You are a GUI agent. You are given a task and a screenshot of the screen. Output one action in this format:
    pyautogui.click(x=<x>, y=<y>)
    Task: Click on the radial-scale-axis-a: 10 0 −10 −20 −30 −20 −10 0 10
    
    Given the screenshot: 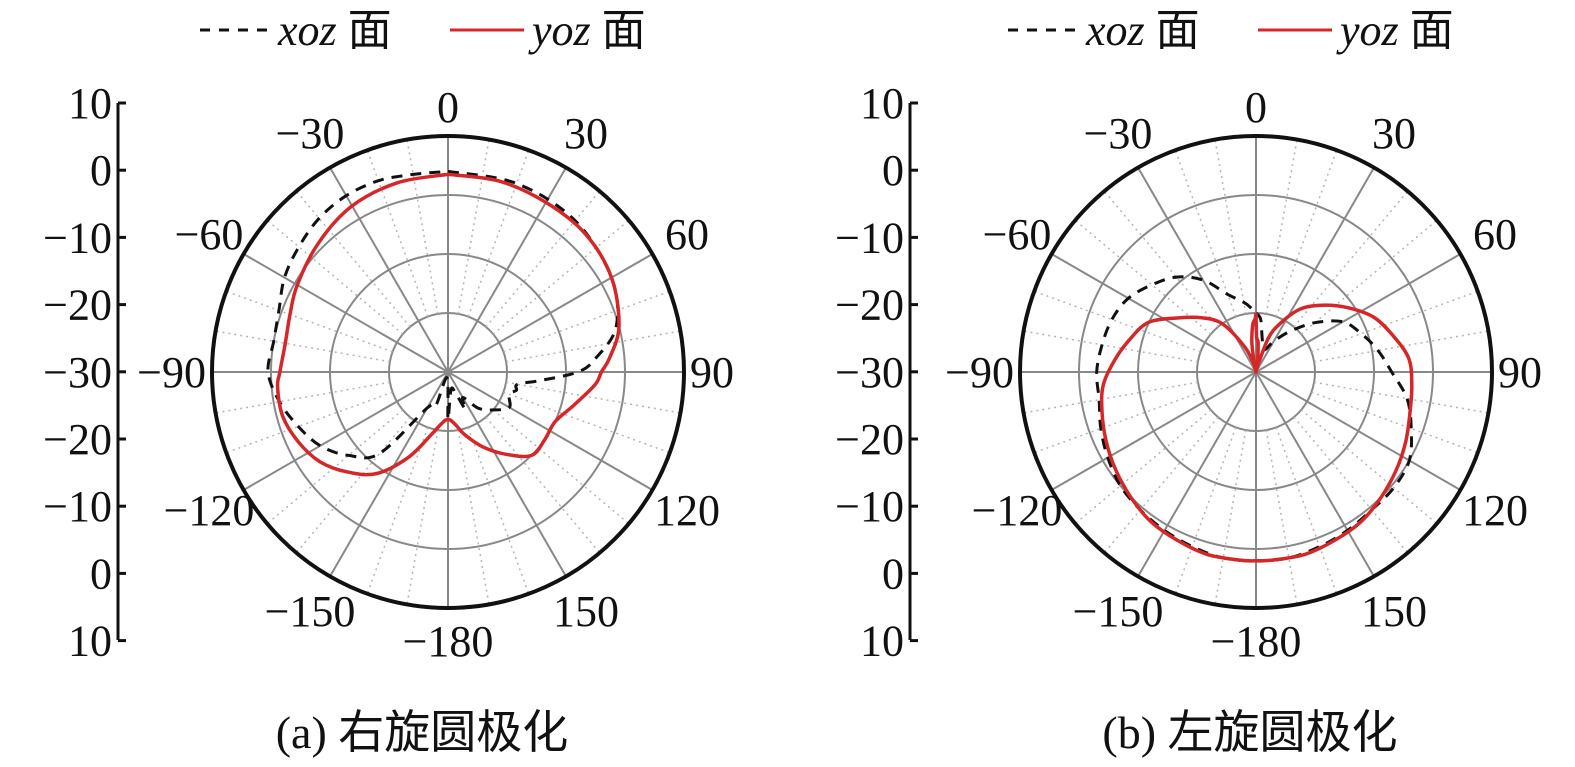 What is the action you would take?
    pyautogui.click(x=84, y=372)
    